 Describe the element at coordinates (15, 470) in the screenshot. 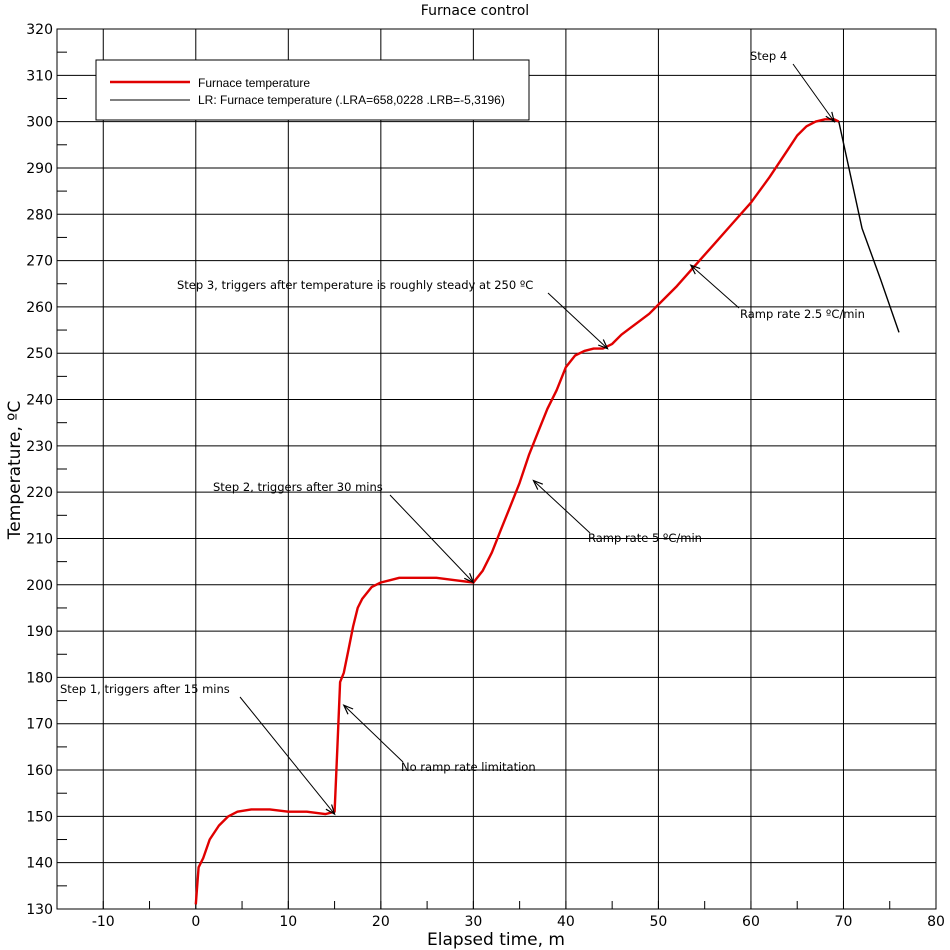

I see `y-axis-label: Temperature, ºC` at that location.